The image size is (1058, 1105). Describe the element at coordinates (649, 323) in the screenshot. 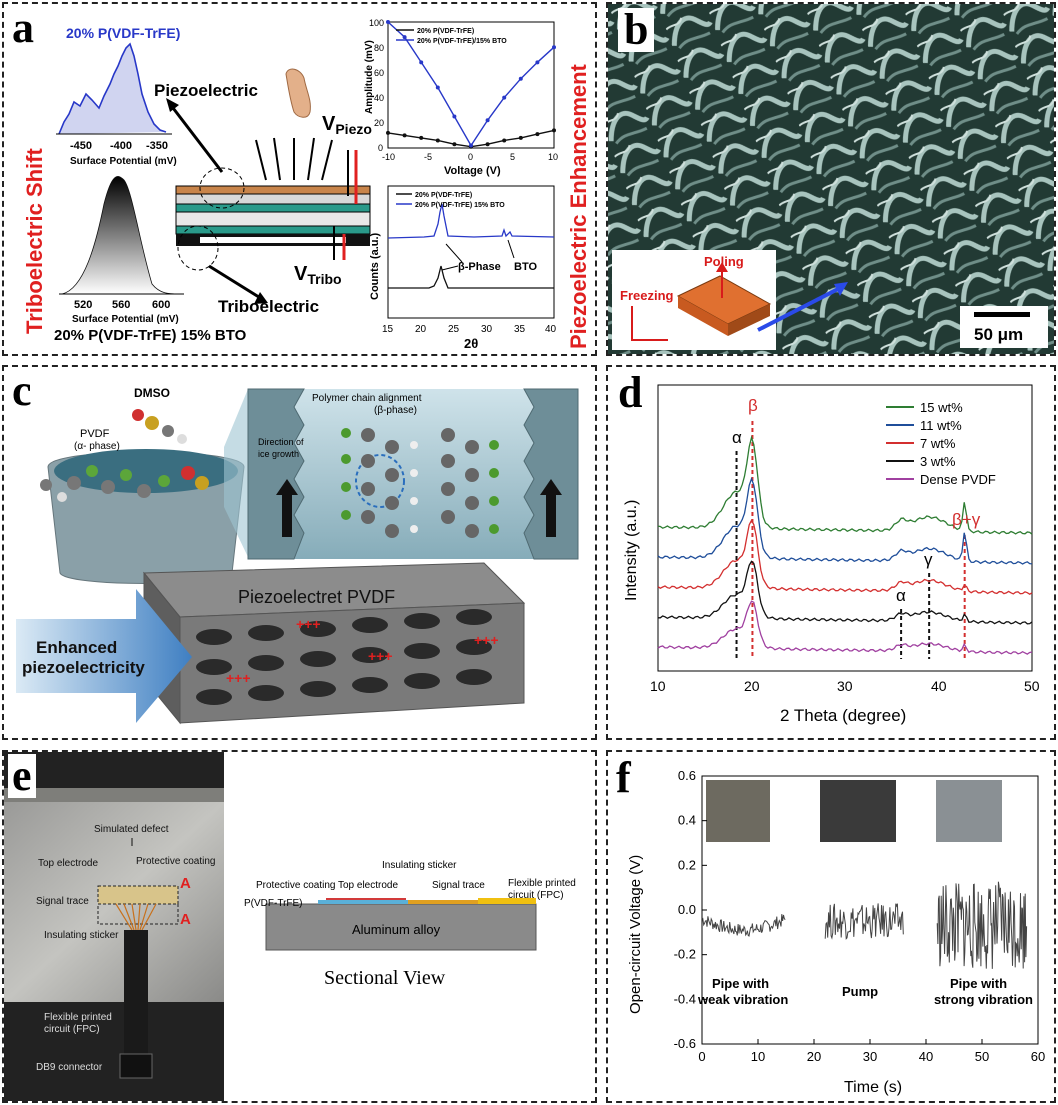

I see `freezing-arrow` at that location.